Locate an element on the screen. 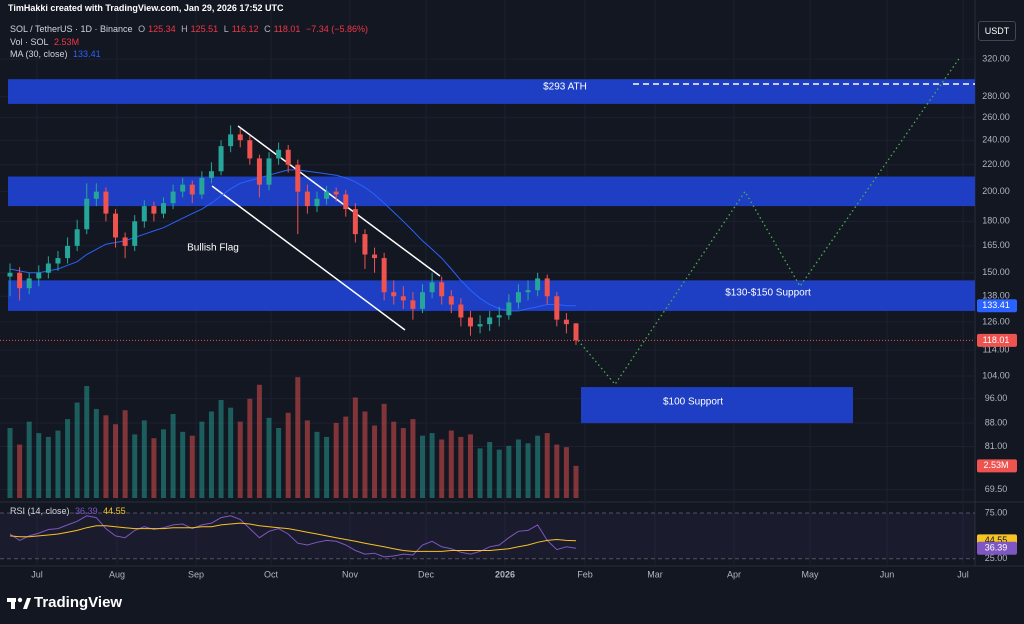 This screenshot has height=624, width=1024. time-label: Jun is located at coordinates (887, 574).